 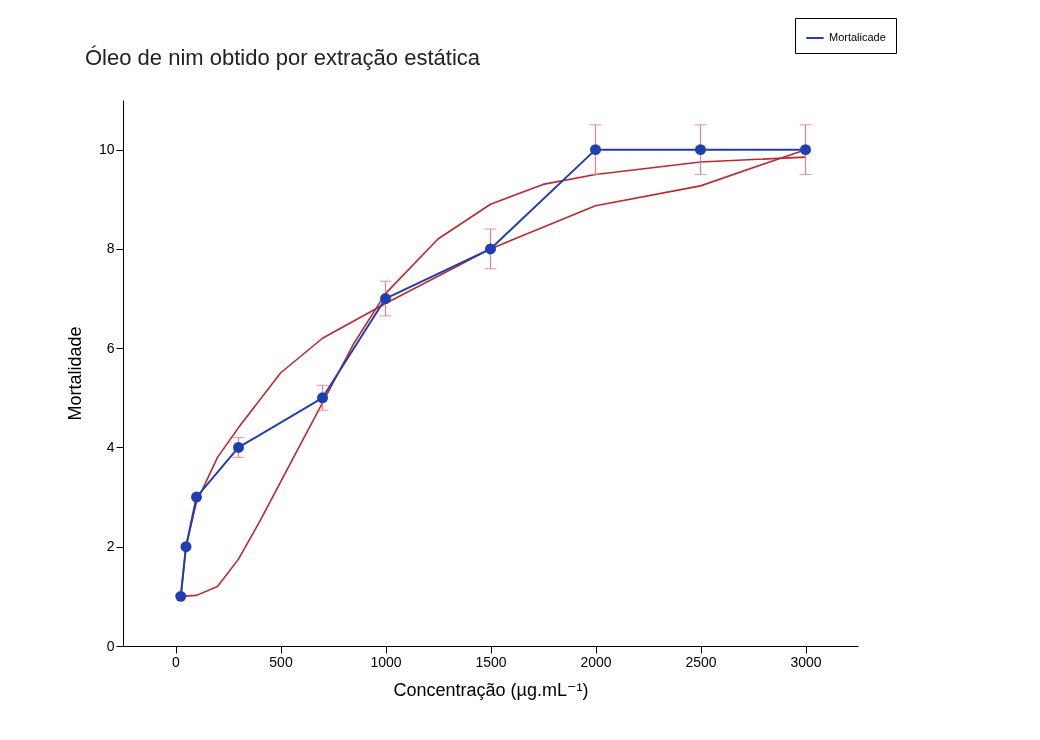 I want to click on chart-title: Óleo de nim obtido por extração estática, so click(x=283, y=57).